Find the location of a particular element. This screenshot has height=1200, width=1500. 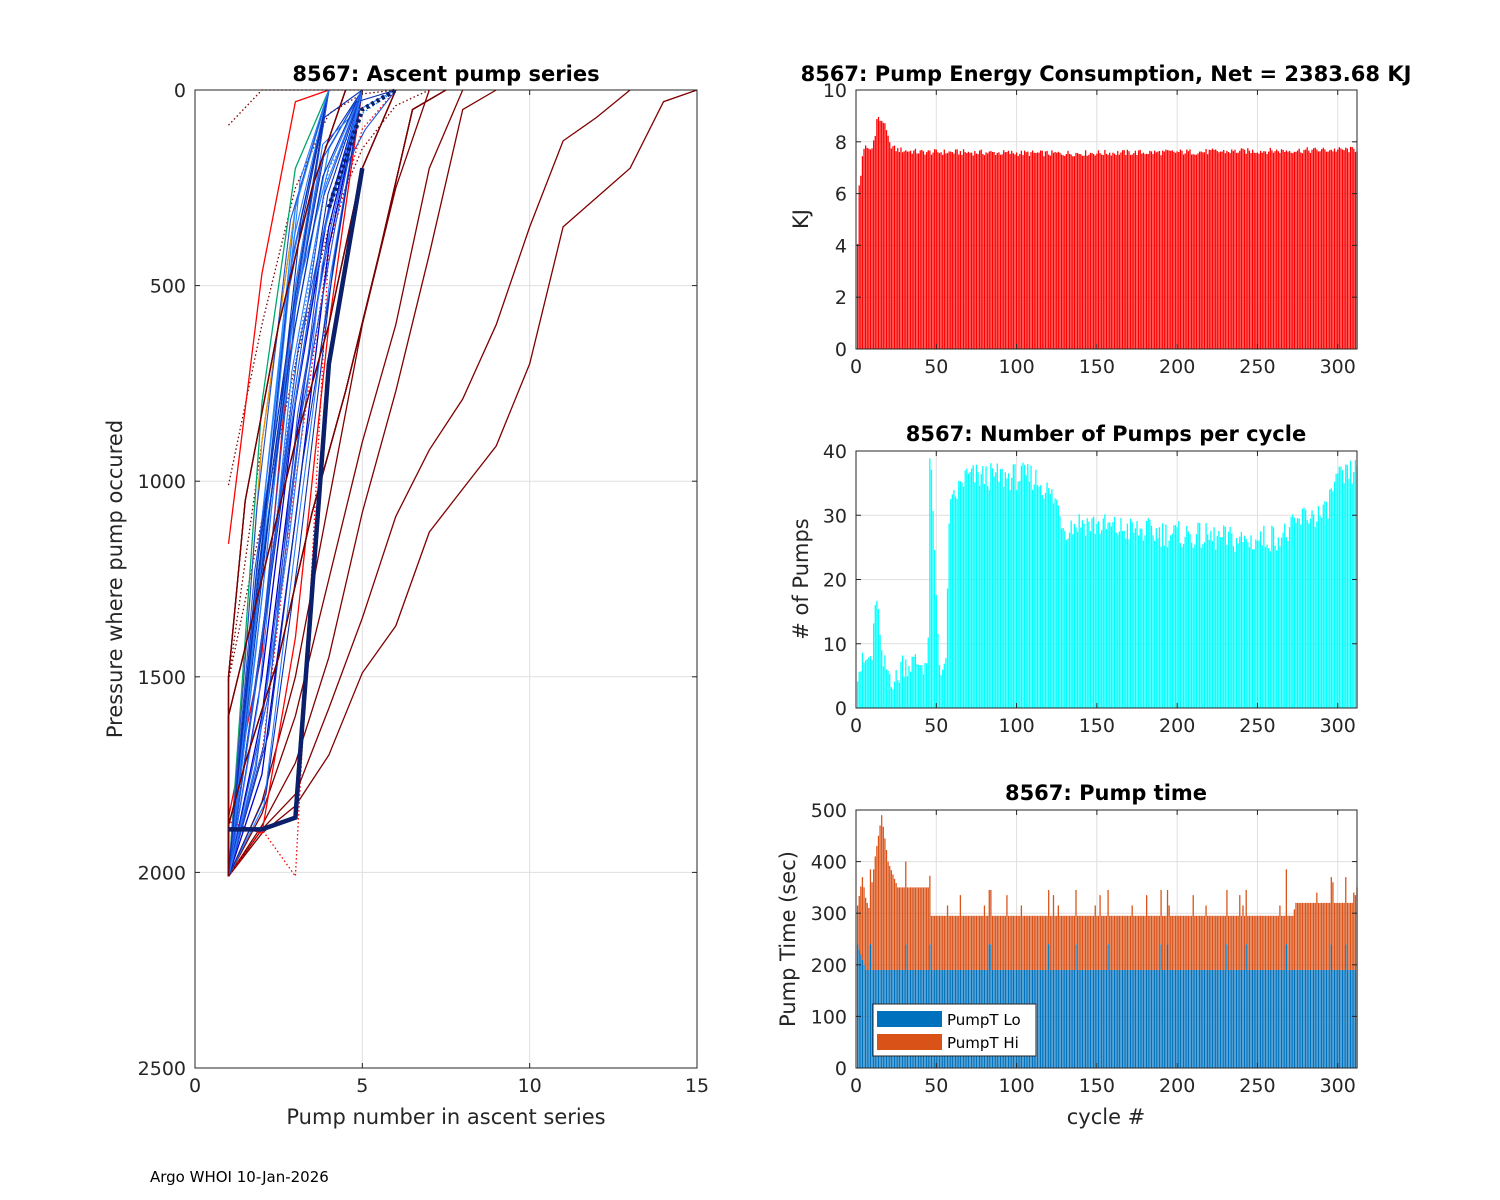

y-tick-label: 0 is located at coordinates (180, 91).